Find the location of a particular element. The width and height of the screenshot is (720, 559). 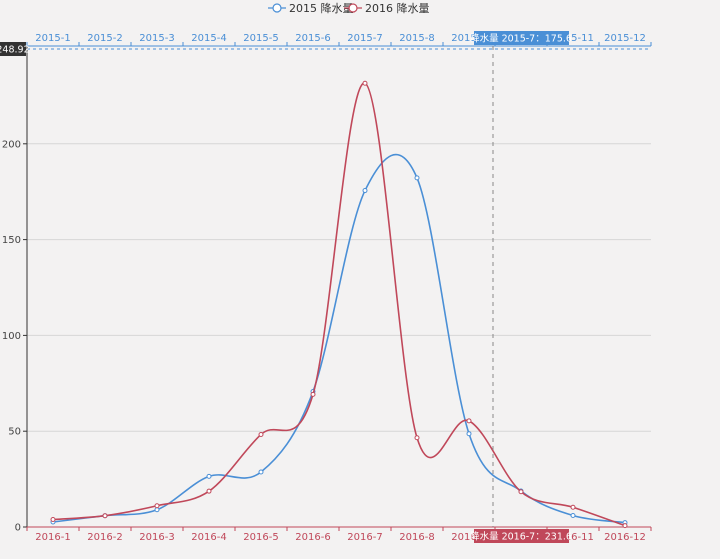

x-top-tick-label: 2015-9 is located at coordinates (468, 38).